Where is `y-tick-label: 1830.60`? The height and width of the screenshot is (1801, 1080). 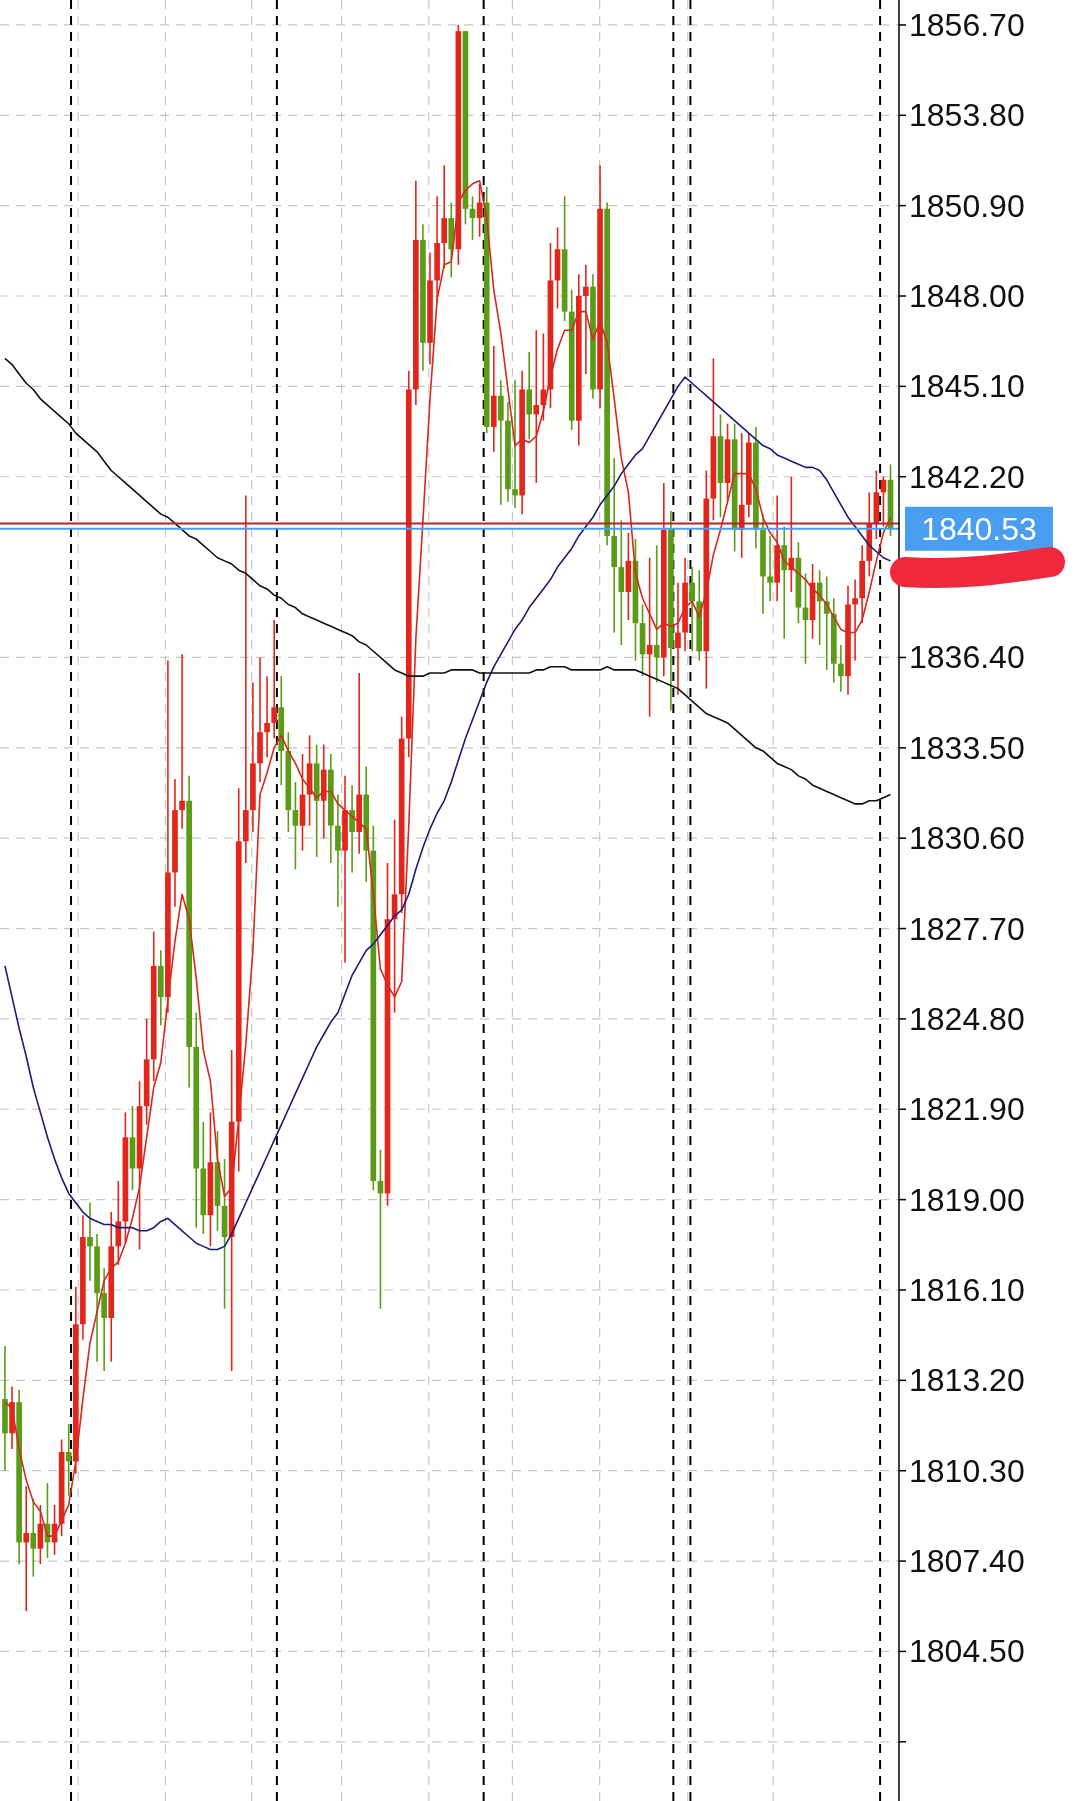 y-tick-label: 1830.60 is located at coordinates (967, 838).